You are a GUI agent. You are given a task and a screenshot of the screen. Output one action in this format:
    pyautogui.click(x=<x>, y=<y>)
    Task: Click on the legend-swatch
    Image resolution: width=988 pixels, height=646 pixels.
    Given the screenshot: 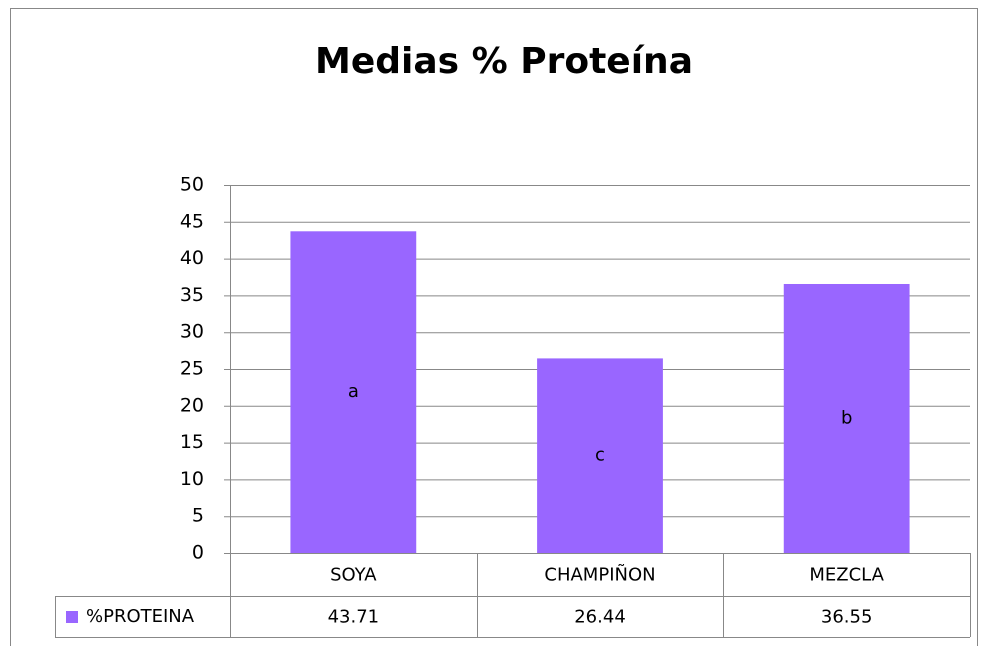 What is the action you would take?
    pyautogui.click(x=72, y=617)
    